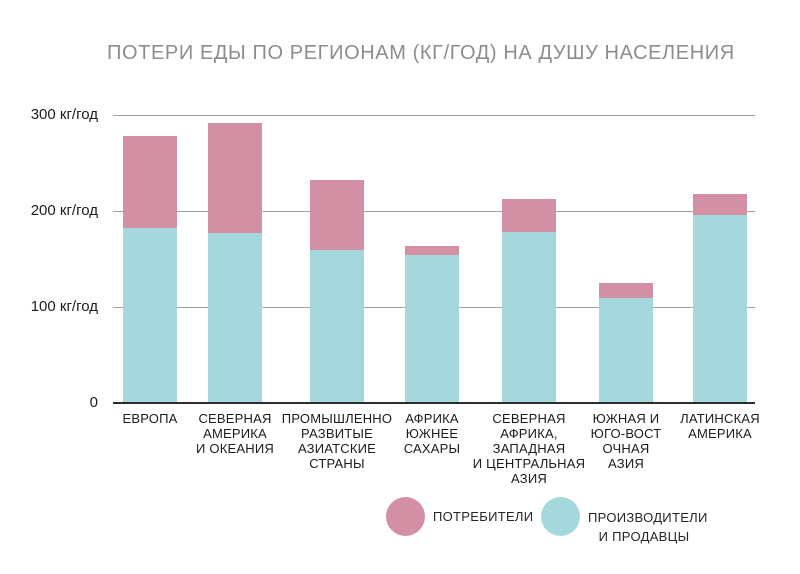  Describe the element at coordinates (64, 210) in the screenshot. I see `y-tick-label-200: 200 кг/год` at that location.